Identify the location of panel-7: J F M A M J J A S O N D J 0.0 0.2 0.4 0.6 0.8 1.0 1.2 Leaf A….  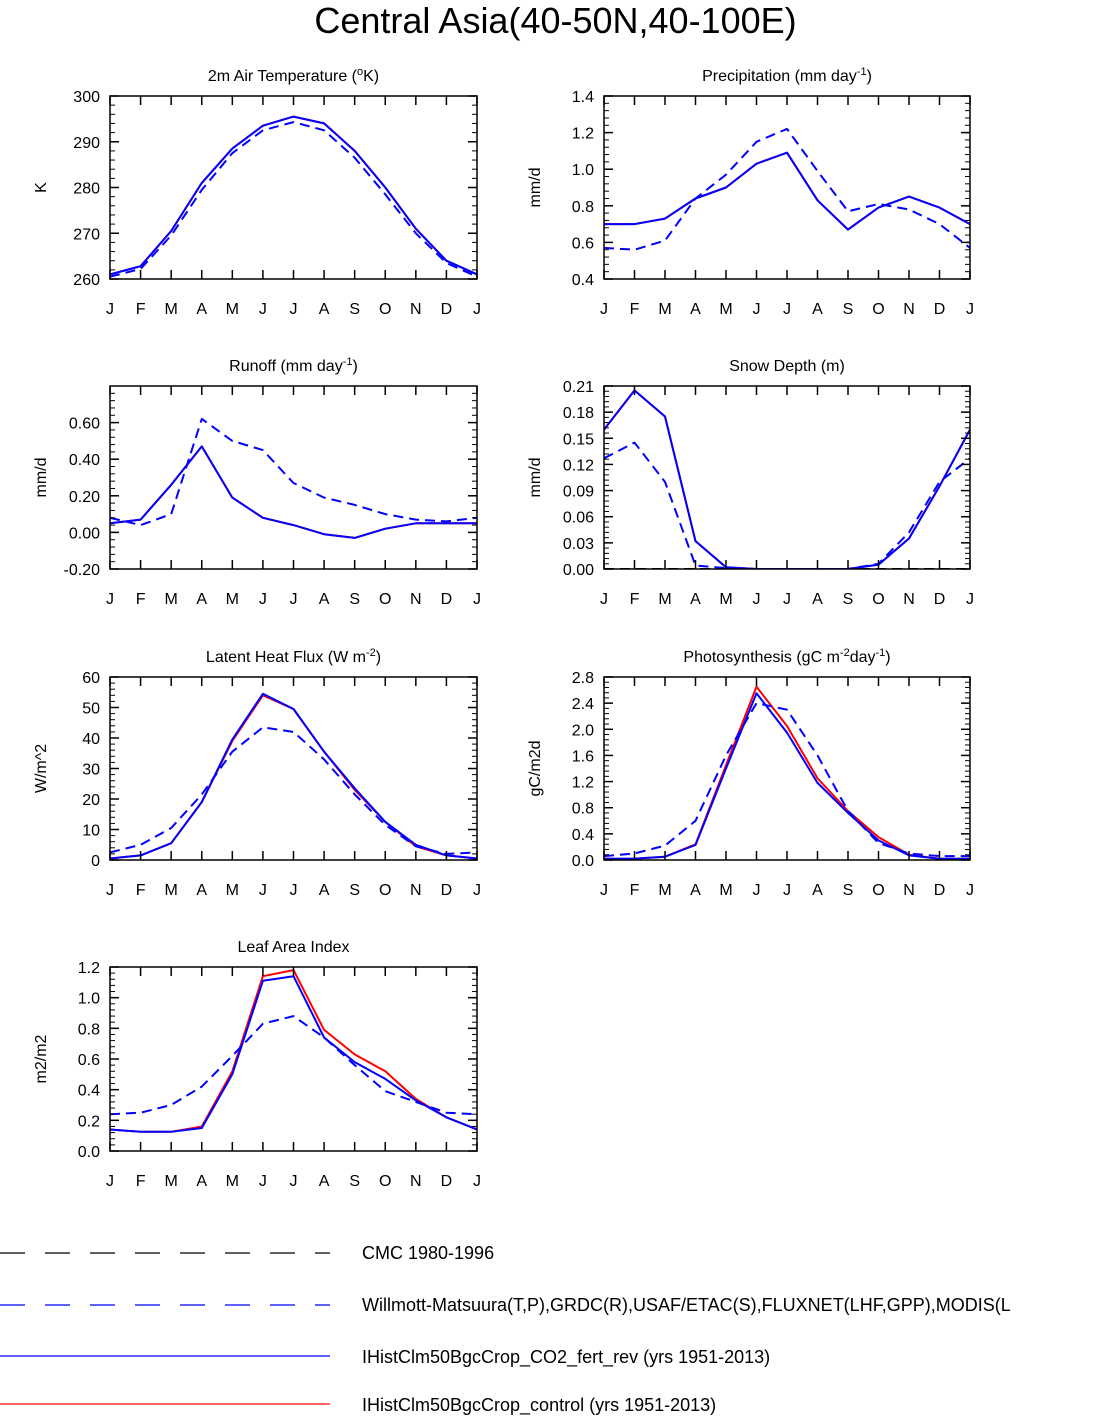
(257, 1064).